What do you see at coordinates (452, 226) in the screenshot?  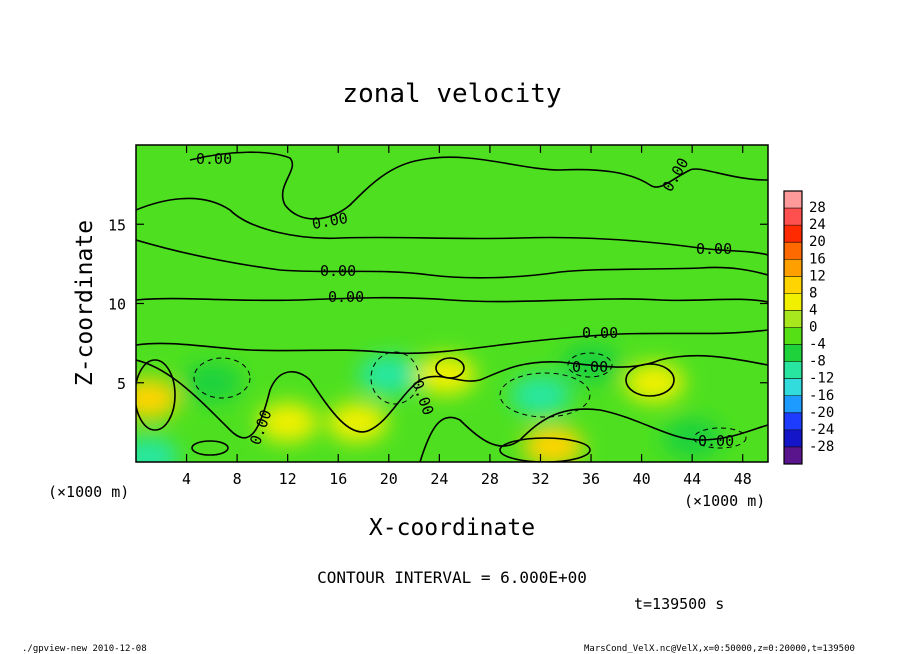 I see `contour-line-upper` at bounding box center [452, 226].